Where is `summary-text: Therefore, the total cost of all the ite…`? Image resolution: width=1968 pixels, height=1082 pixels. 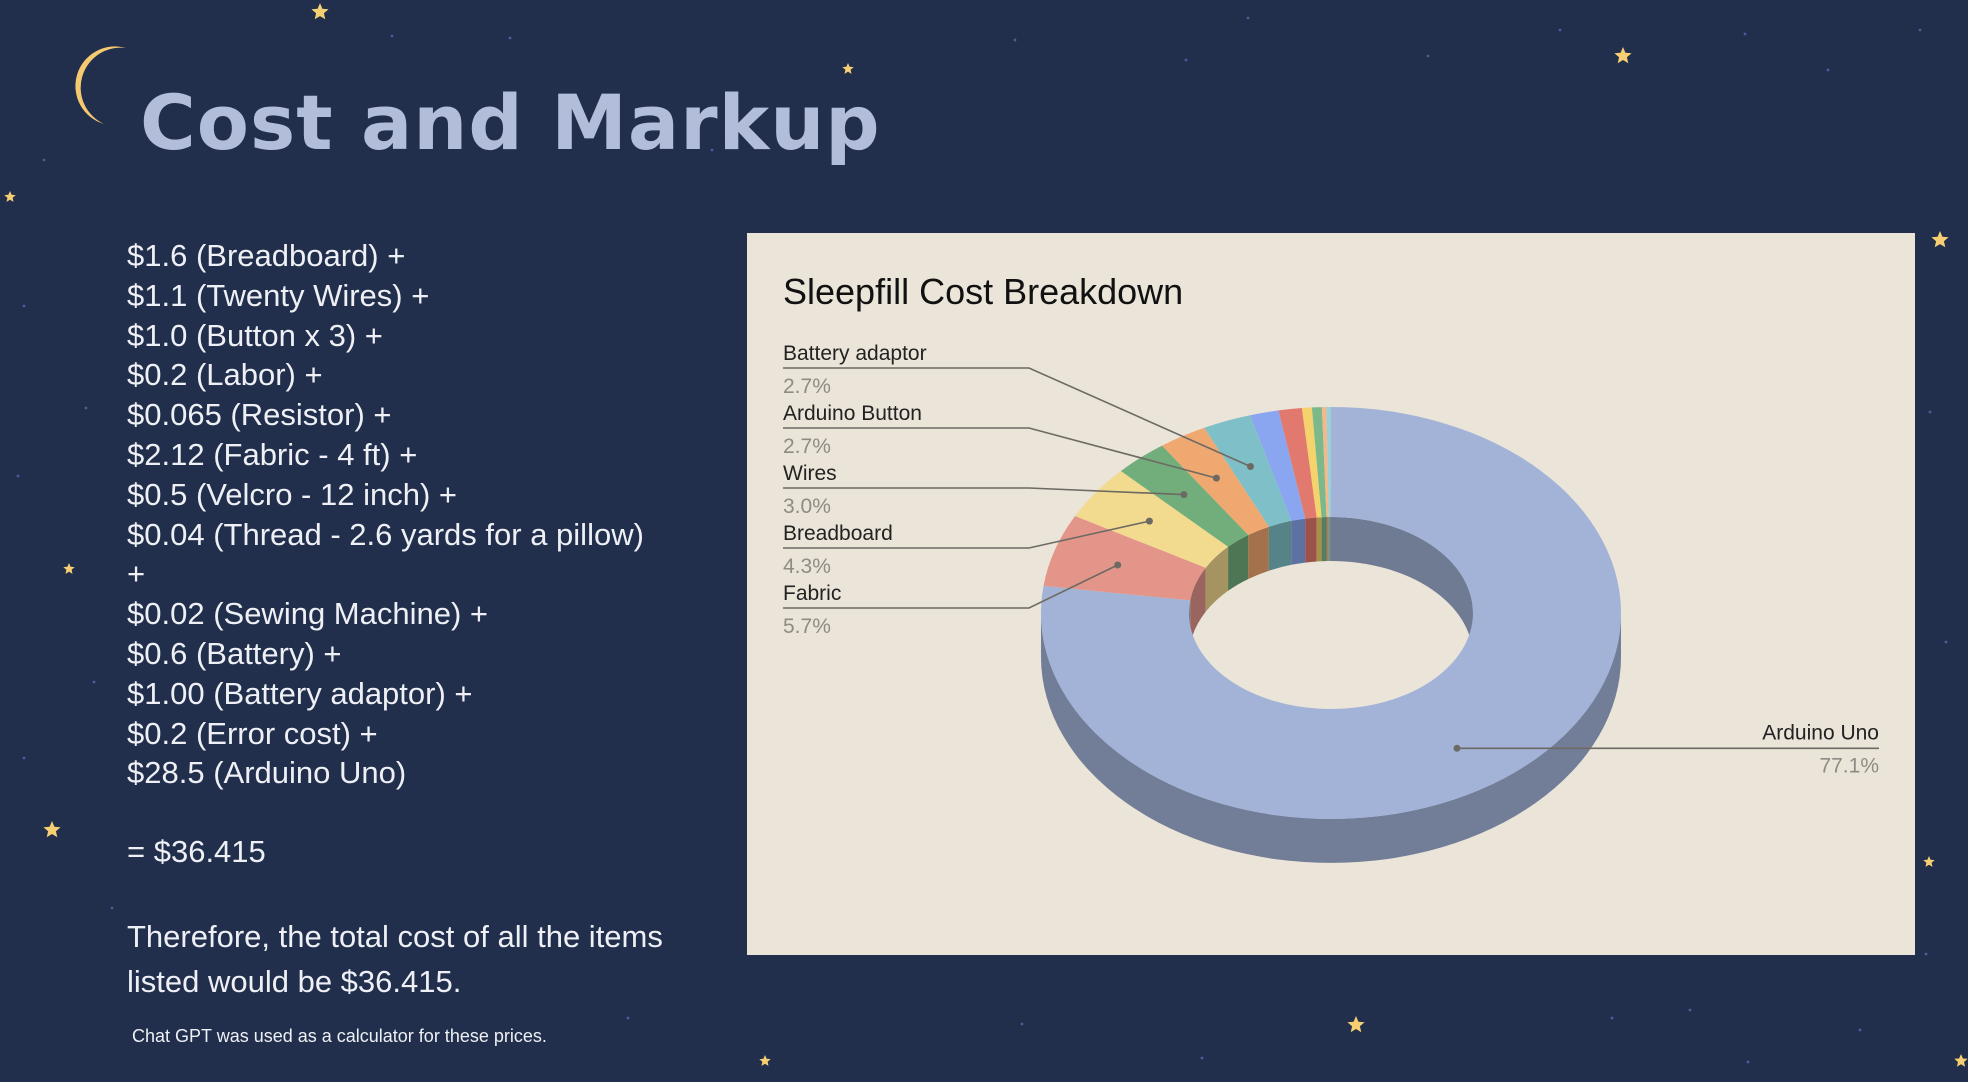 summary-text: Therefore, the total cost of all the ite… is located at coordinates (395, 959).